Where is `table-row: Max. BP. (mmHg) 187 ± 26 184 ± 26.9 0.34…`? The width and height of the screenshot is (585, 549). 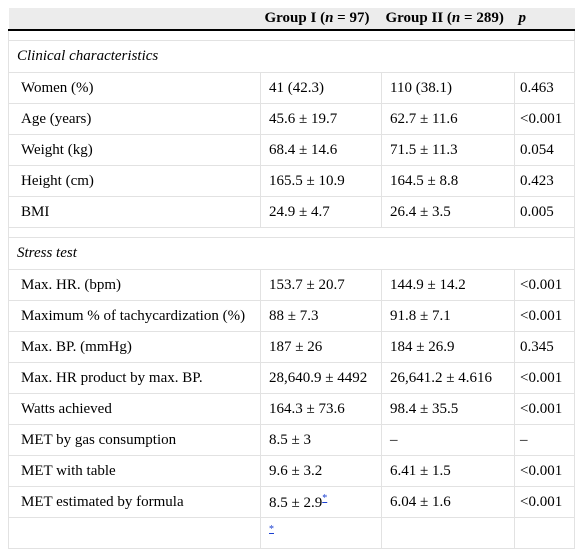
table-row: Max. BP. (mmHg) 187 ± 26 184 ± 26.9 0.34… is located at coordinates (291, 347).